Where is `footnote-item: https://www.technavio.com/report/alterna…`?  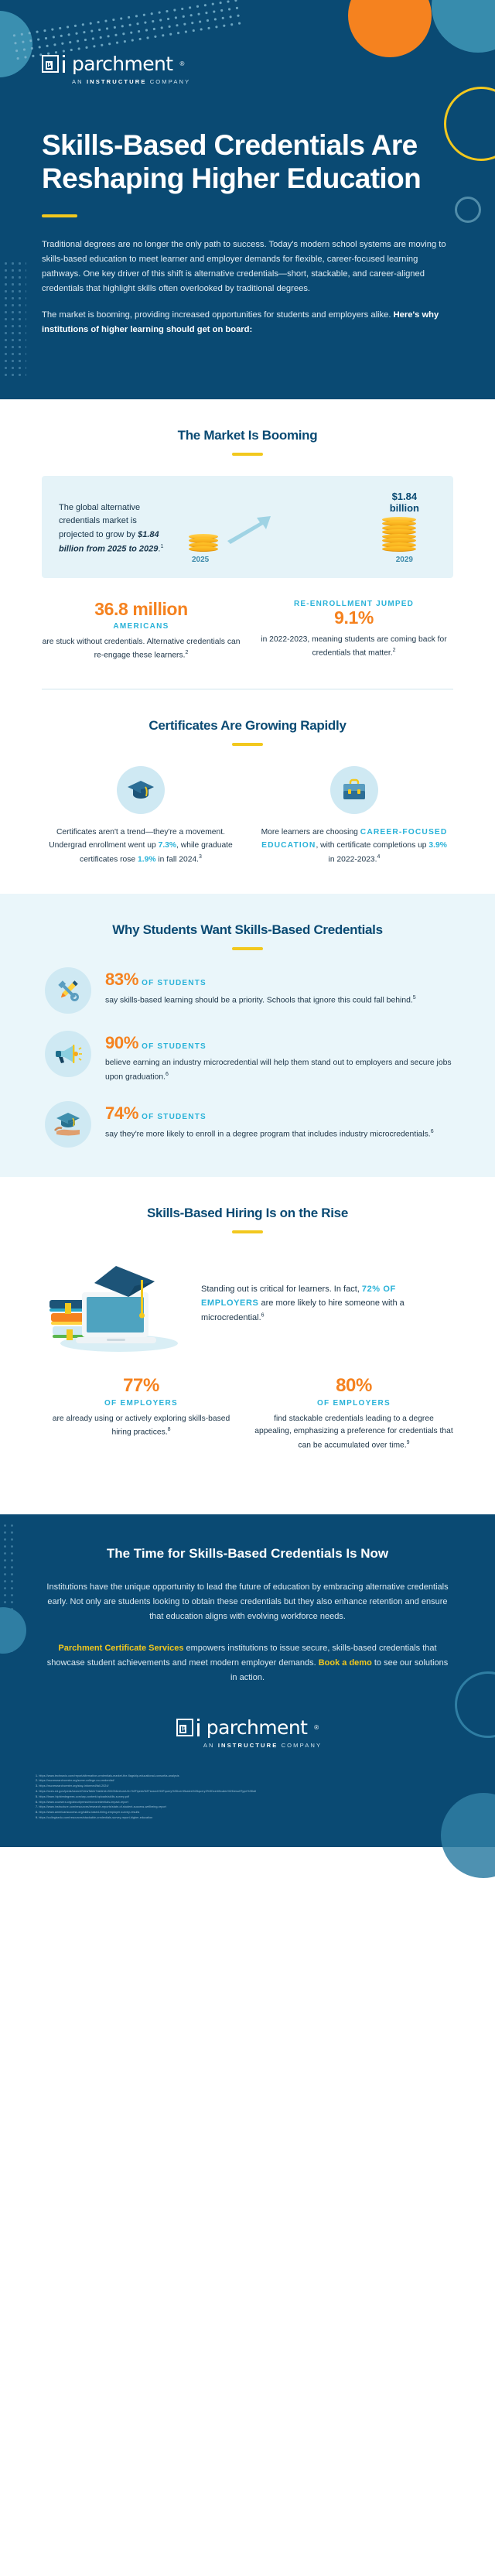 footnote-item: https://www.technavio.com/report/alterna… is located at coordinates (109, 1776).